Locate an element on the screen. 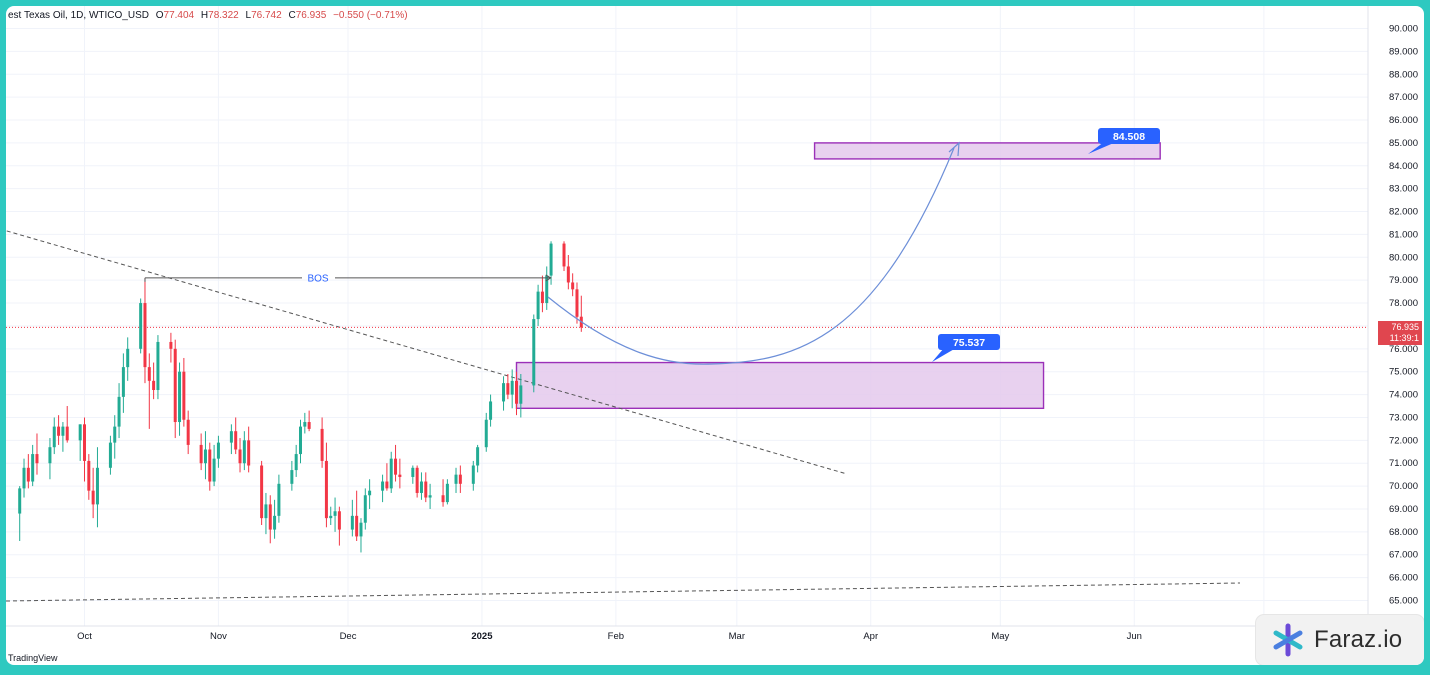 The width and height of the screenshot is (1430, 675). y-tick-label: 76.000 is located at coordinates (1403, 349).